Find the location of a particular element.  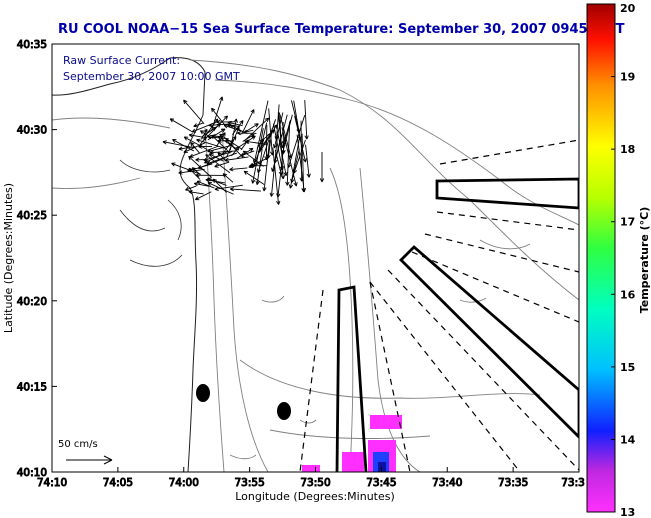

colorbar-tick-label: 13 is located at coordinates (627, 512).